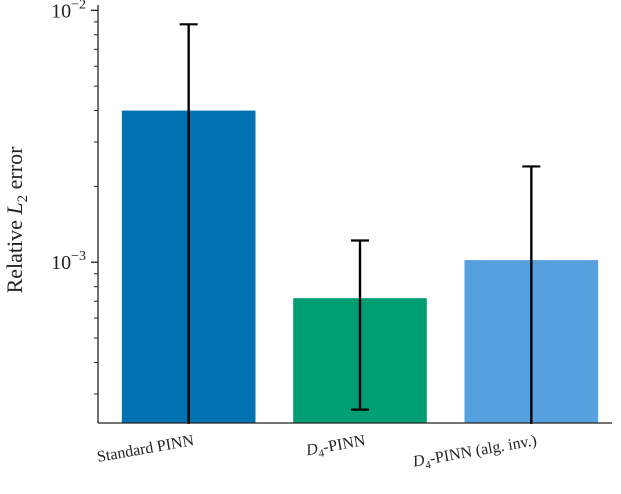 The image size is (621, 494). Describe the element at coordinates (68, 11) in the screenshot. I see `y-tick-label-1: 10⁻²` at that location.